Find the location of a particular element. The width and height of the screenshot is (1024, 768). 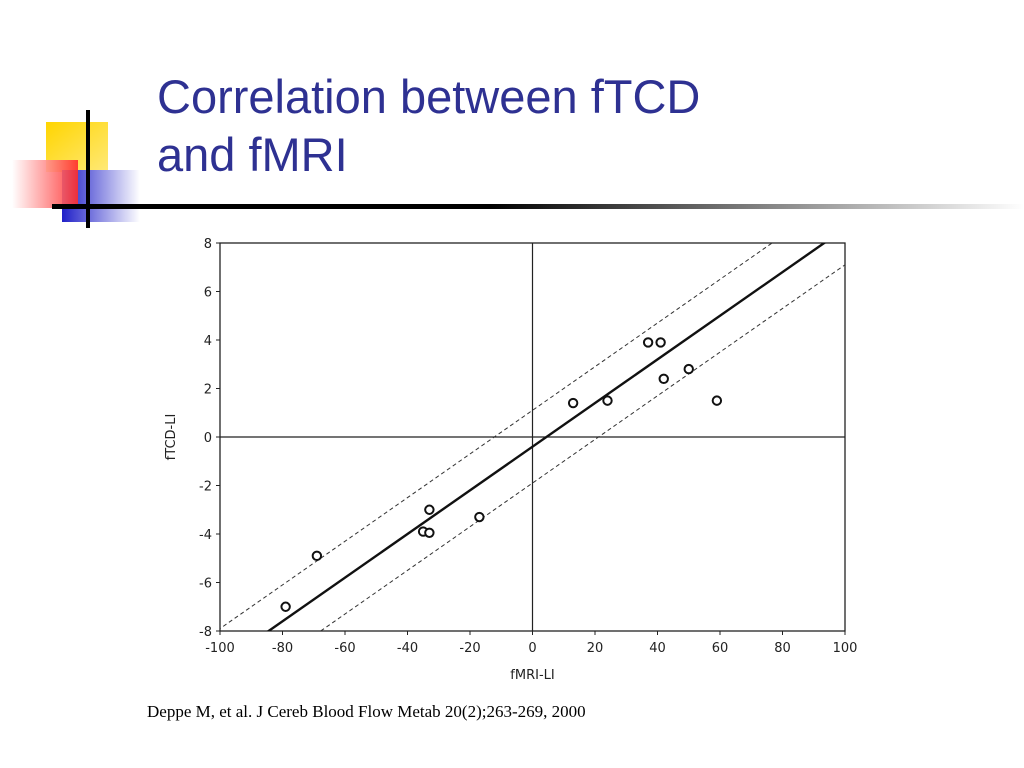

x-tick-label: -80 is located at coordinates (282, 648).